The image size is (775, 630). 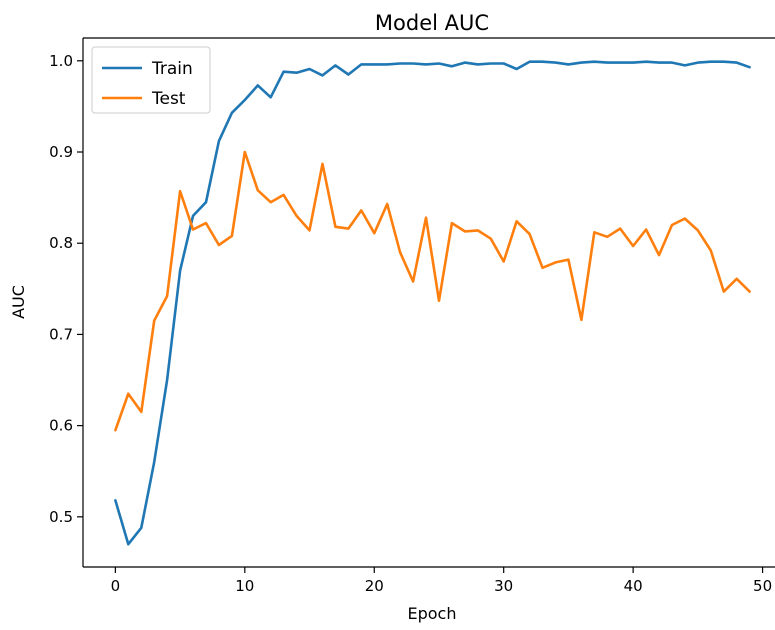 I want to click on y-tick-label: 1.0, so click(x=61, y=61).